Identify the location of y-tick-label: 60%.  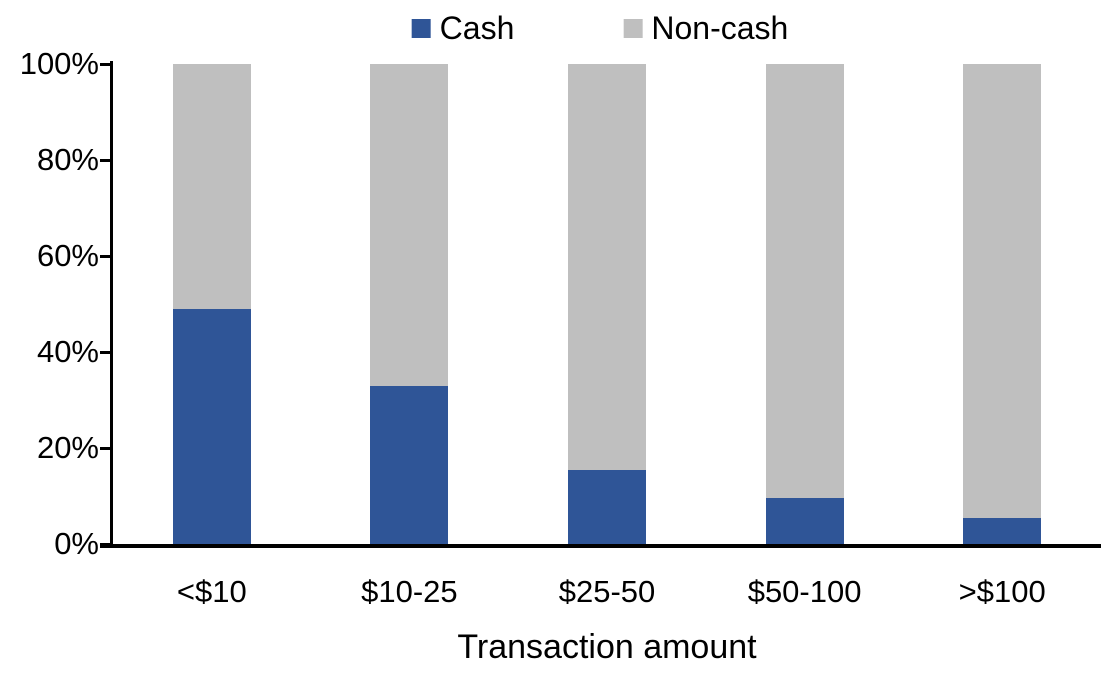
(67, 255).